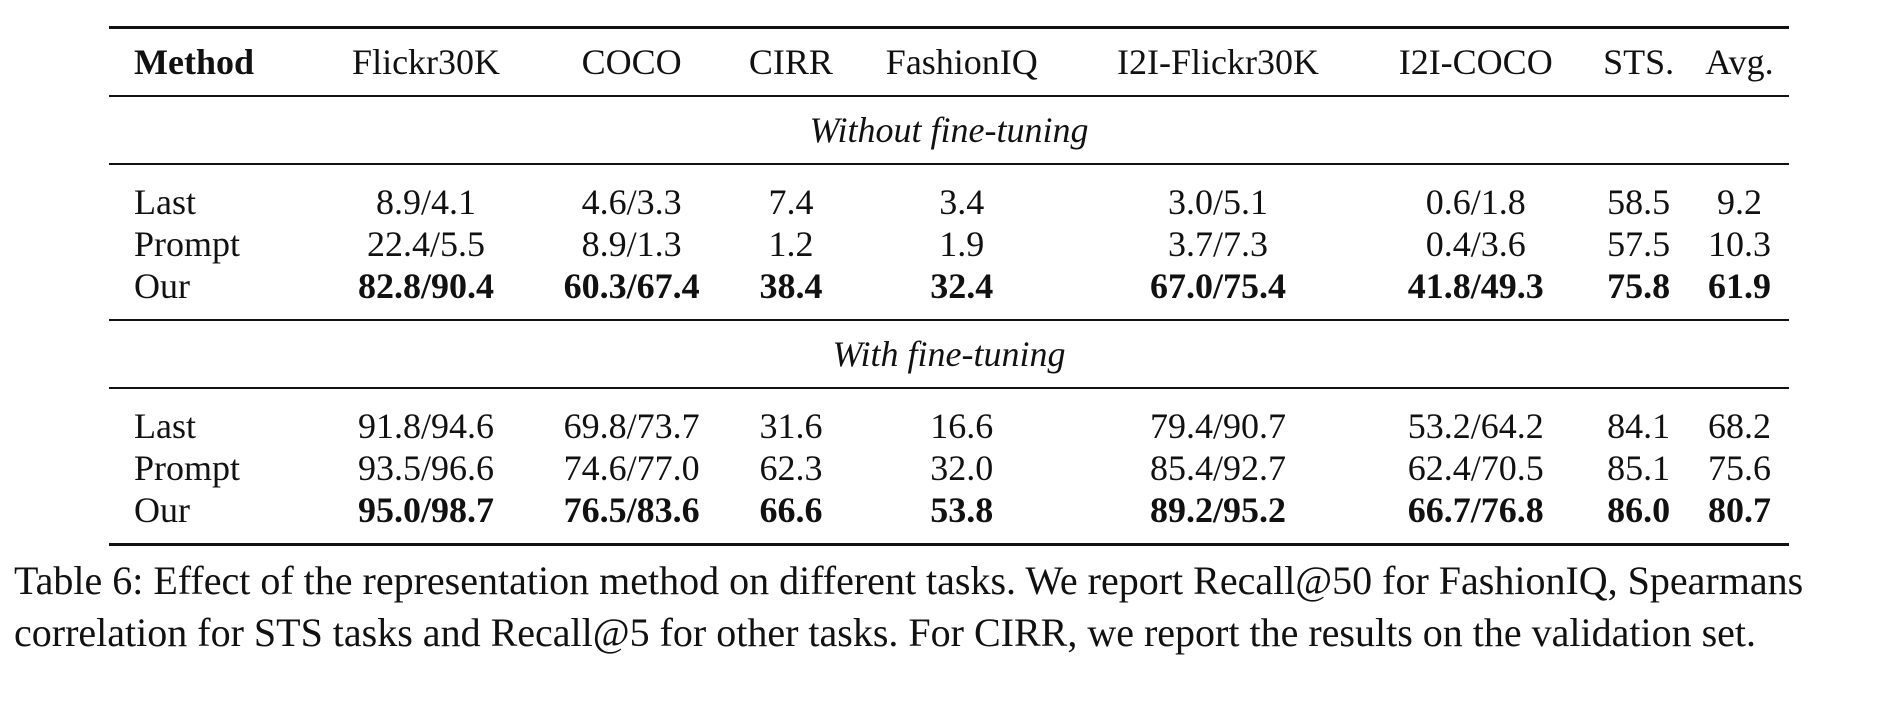  I want to click on cell-fashioniq: 3.4, so click(962, 202).